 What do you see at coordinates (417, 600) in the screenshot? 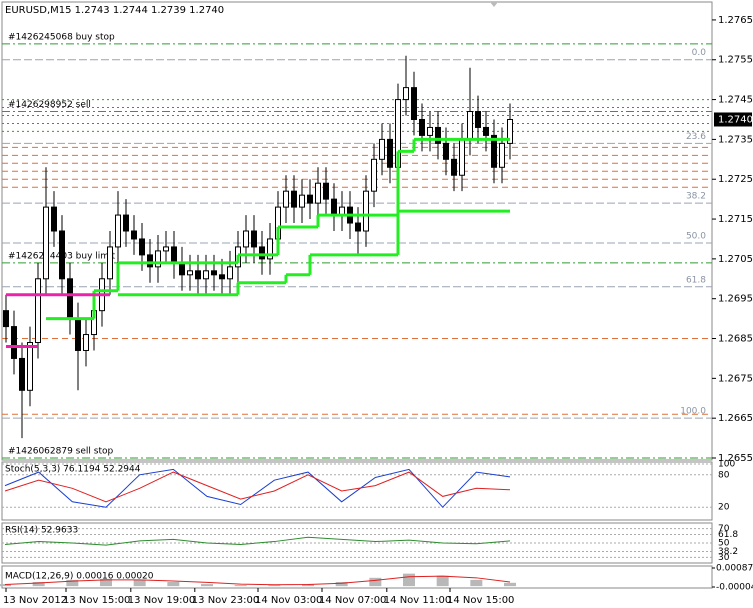
I see `x-tick-label: 14 Nov 11:00` at bounding box center [417, 600].